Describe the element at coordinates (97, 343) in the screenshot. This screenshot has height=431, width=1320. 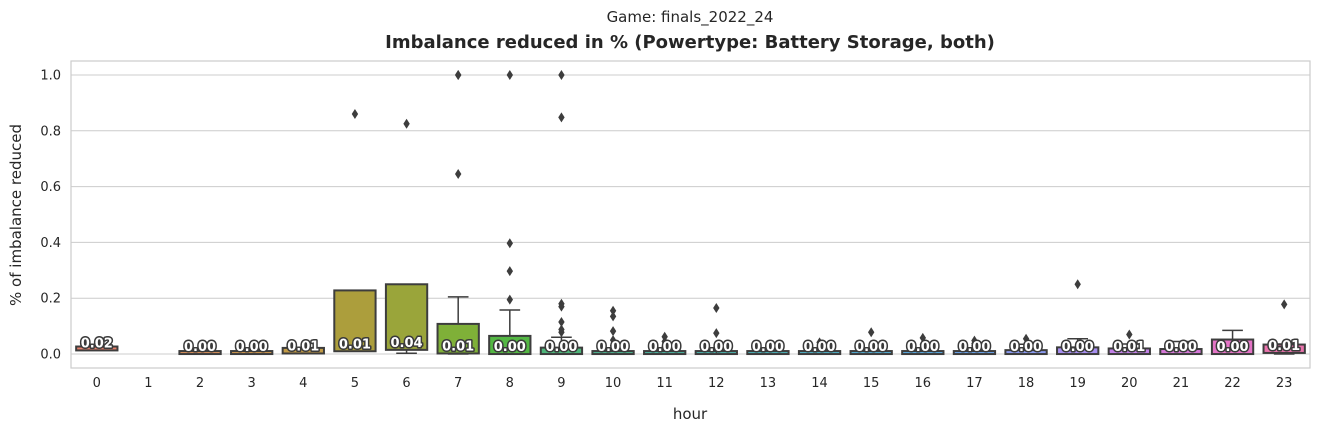
I see `median-label: 0.02` at that location.